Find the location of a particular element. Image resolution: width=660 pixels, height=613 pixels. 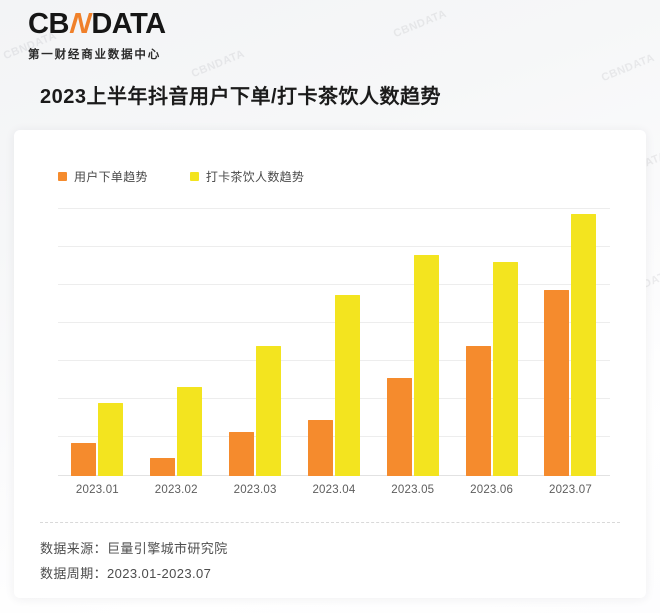

cbndata-logo: CB N DATA is located at coordinates (97, 24).